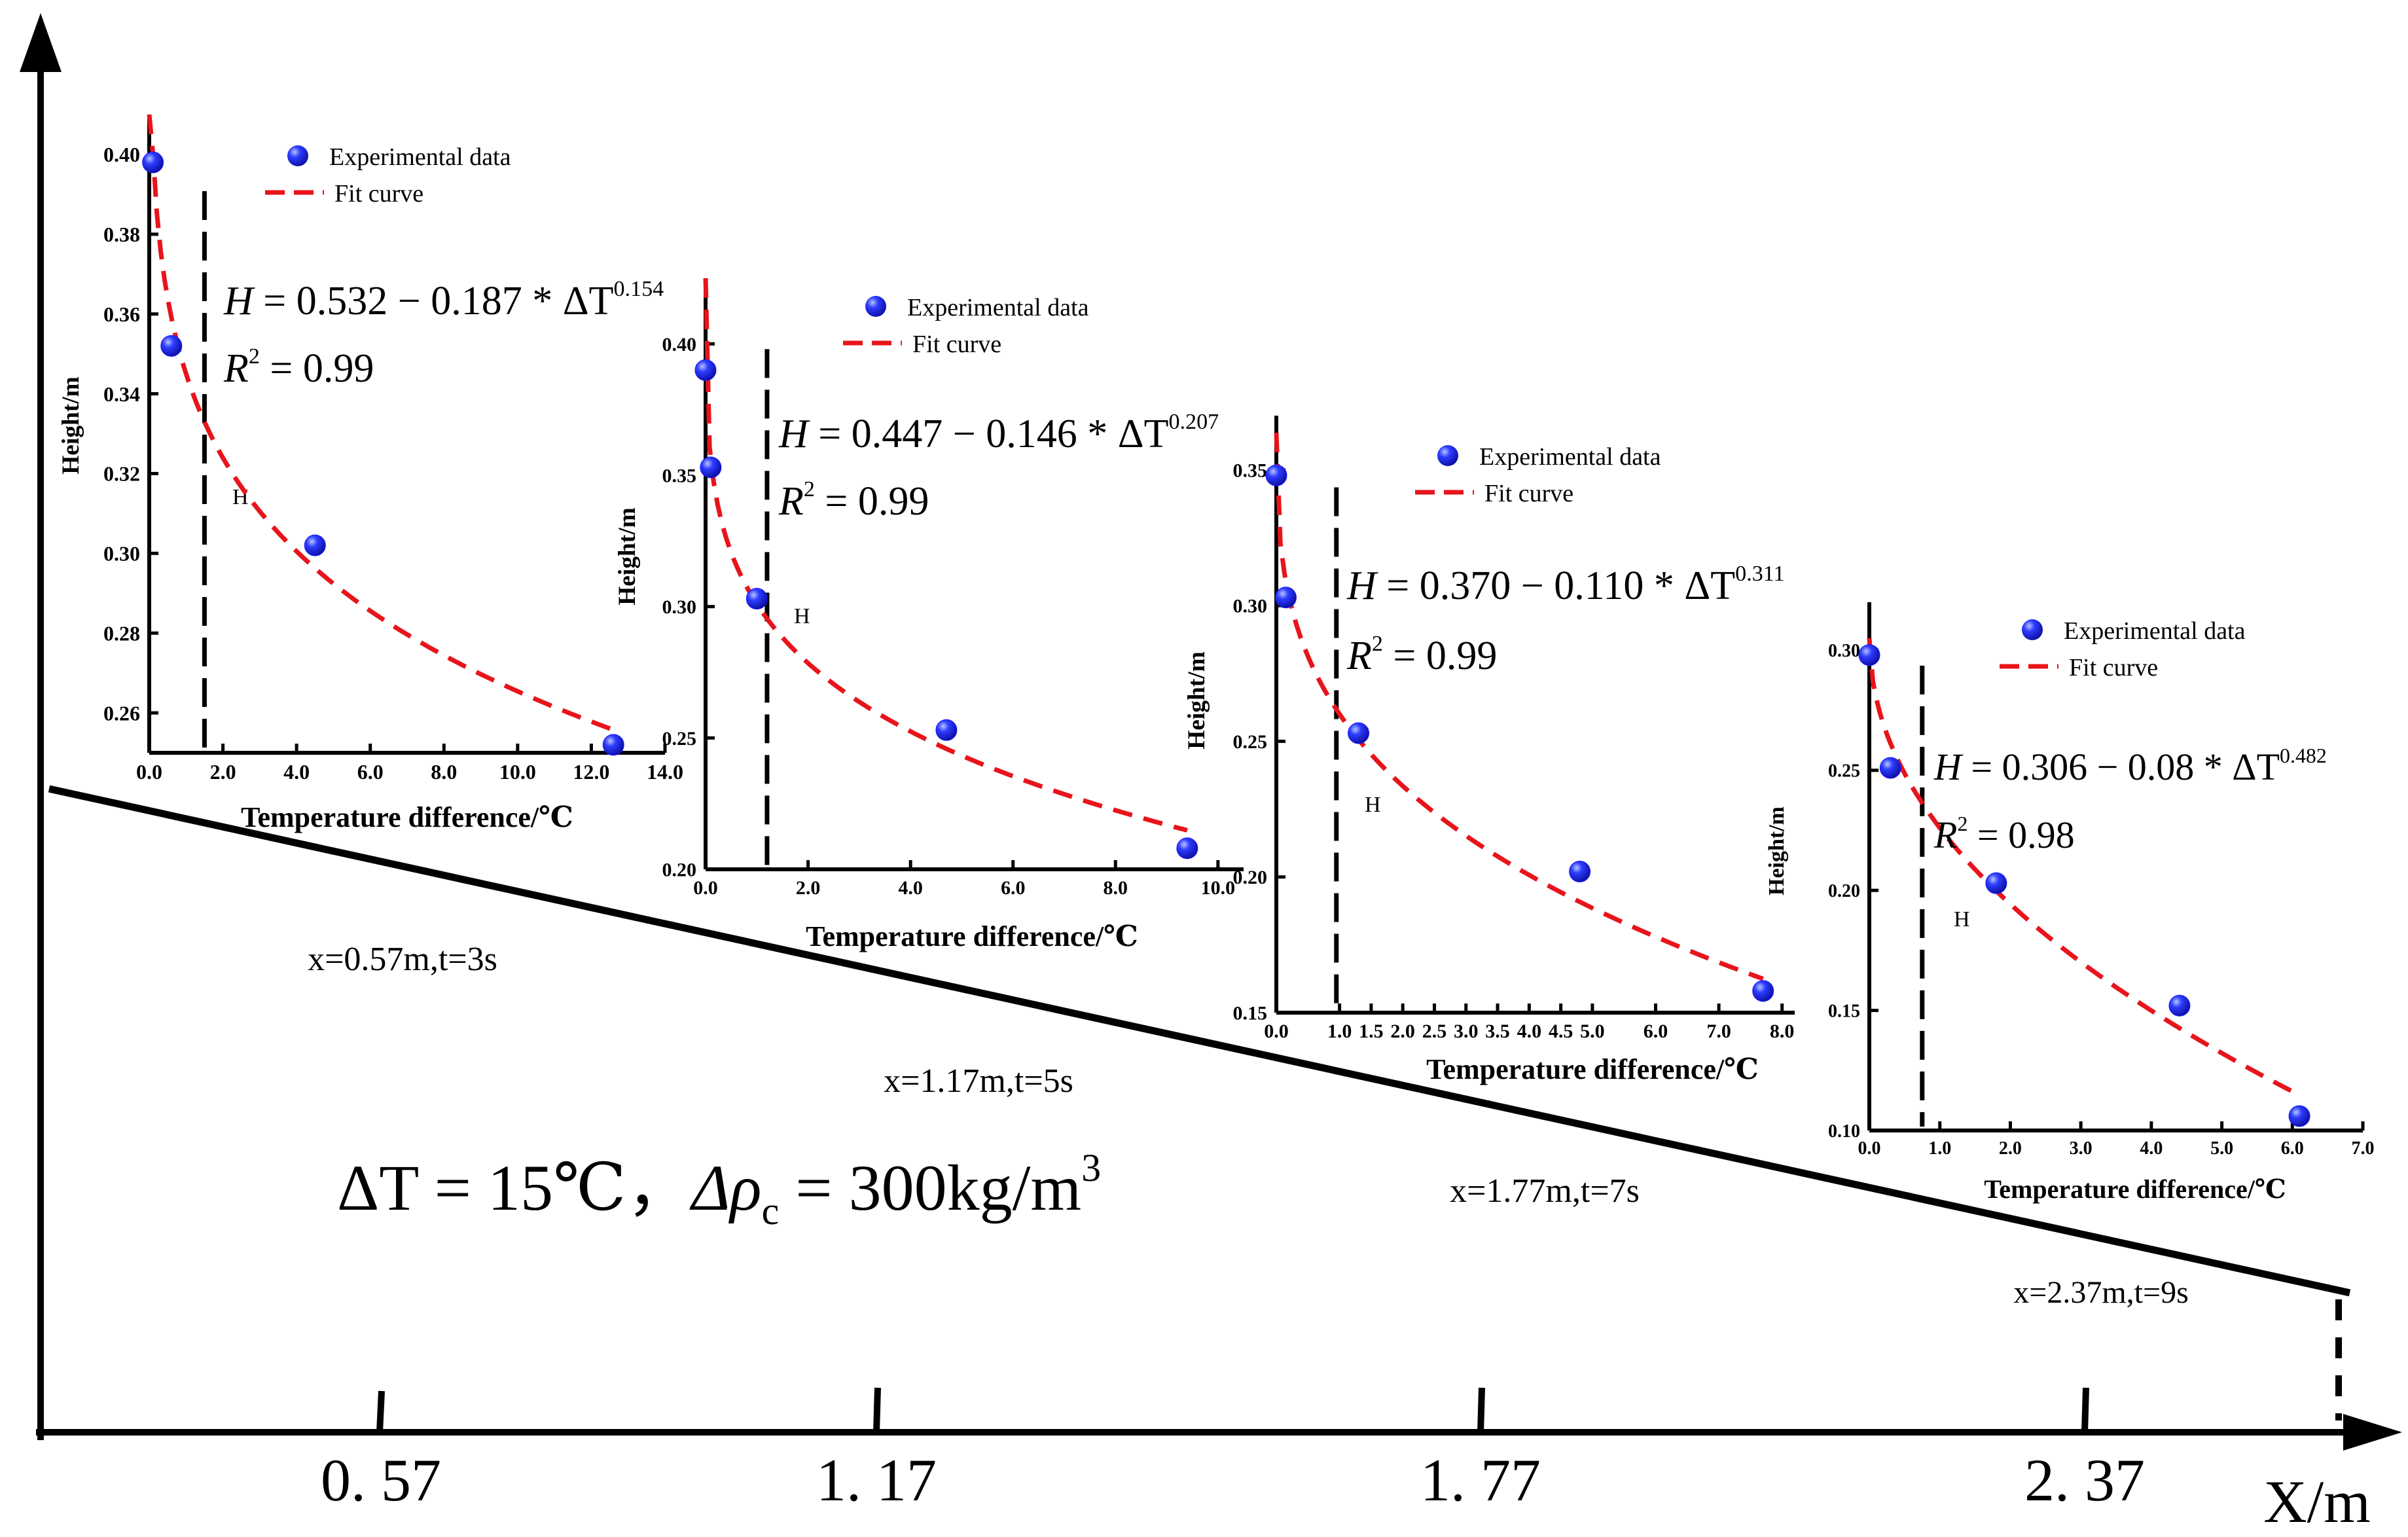 The image size is (2408, 1537). Describe the element at coordinates (121, 713) in the screenshot. I see `inset-y-tick-label: 0.26` at that location.